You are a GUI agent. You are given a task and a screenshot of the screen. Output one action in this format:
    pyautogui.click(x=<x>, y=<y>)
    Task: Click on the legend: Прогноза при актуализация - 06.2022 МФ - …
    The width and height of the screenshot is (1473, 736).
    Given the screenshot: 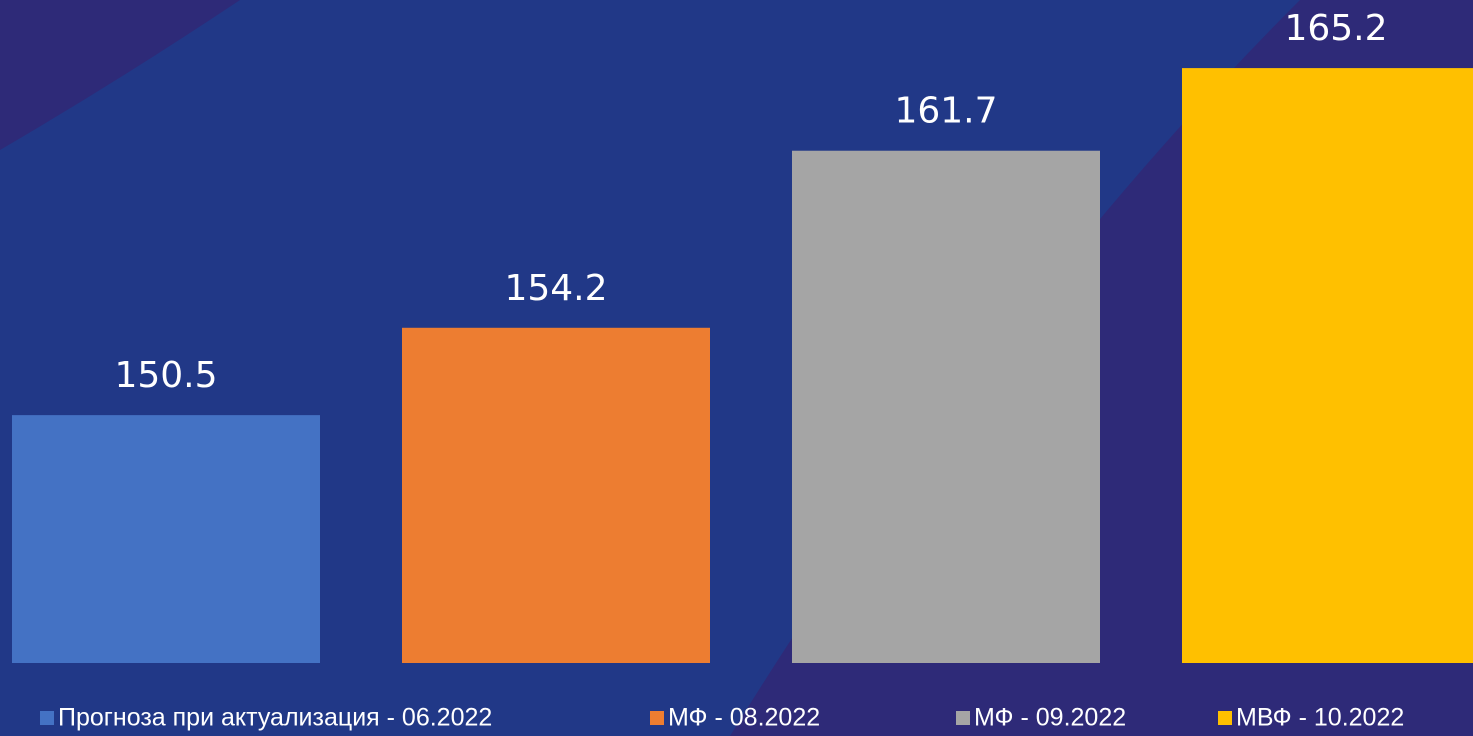 What is the action you would take?
    pyautogui.click(x=722, y=718)
    